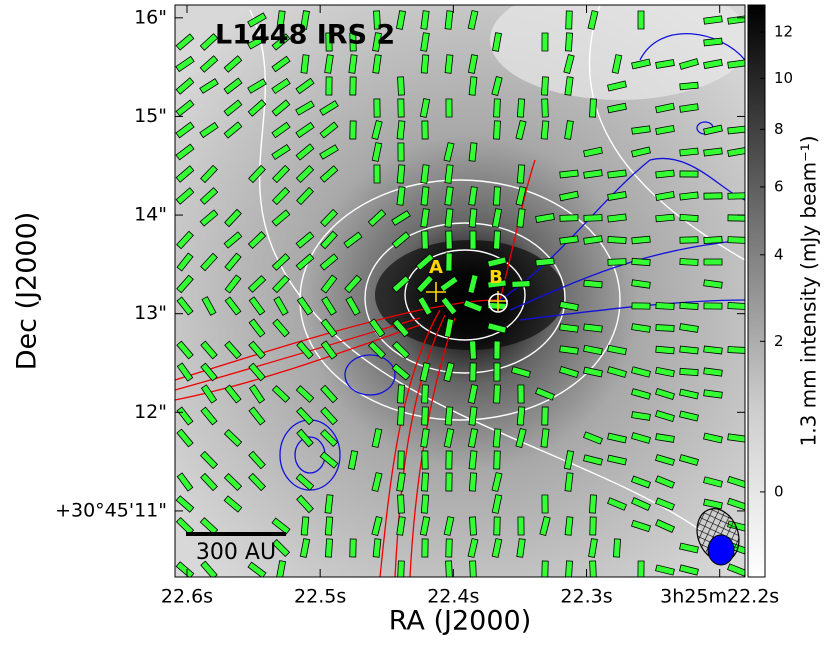 The width and height of the screenshot is (831, 650). I want to click on colorbar-tick-label: 2, so click(779, 341).